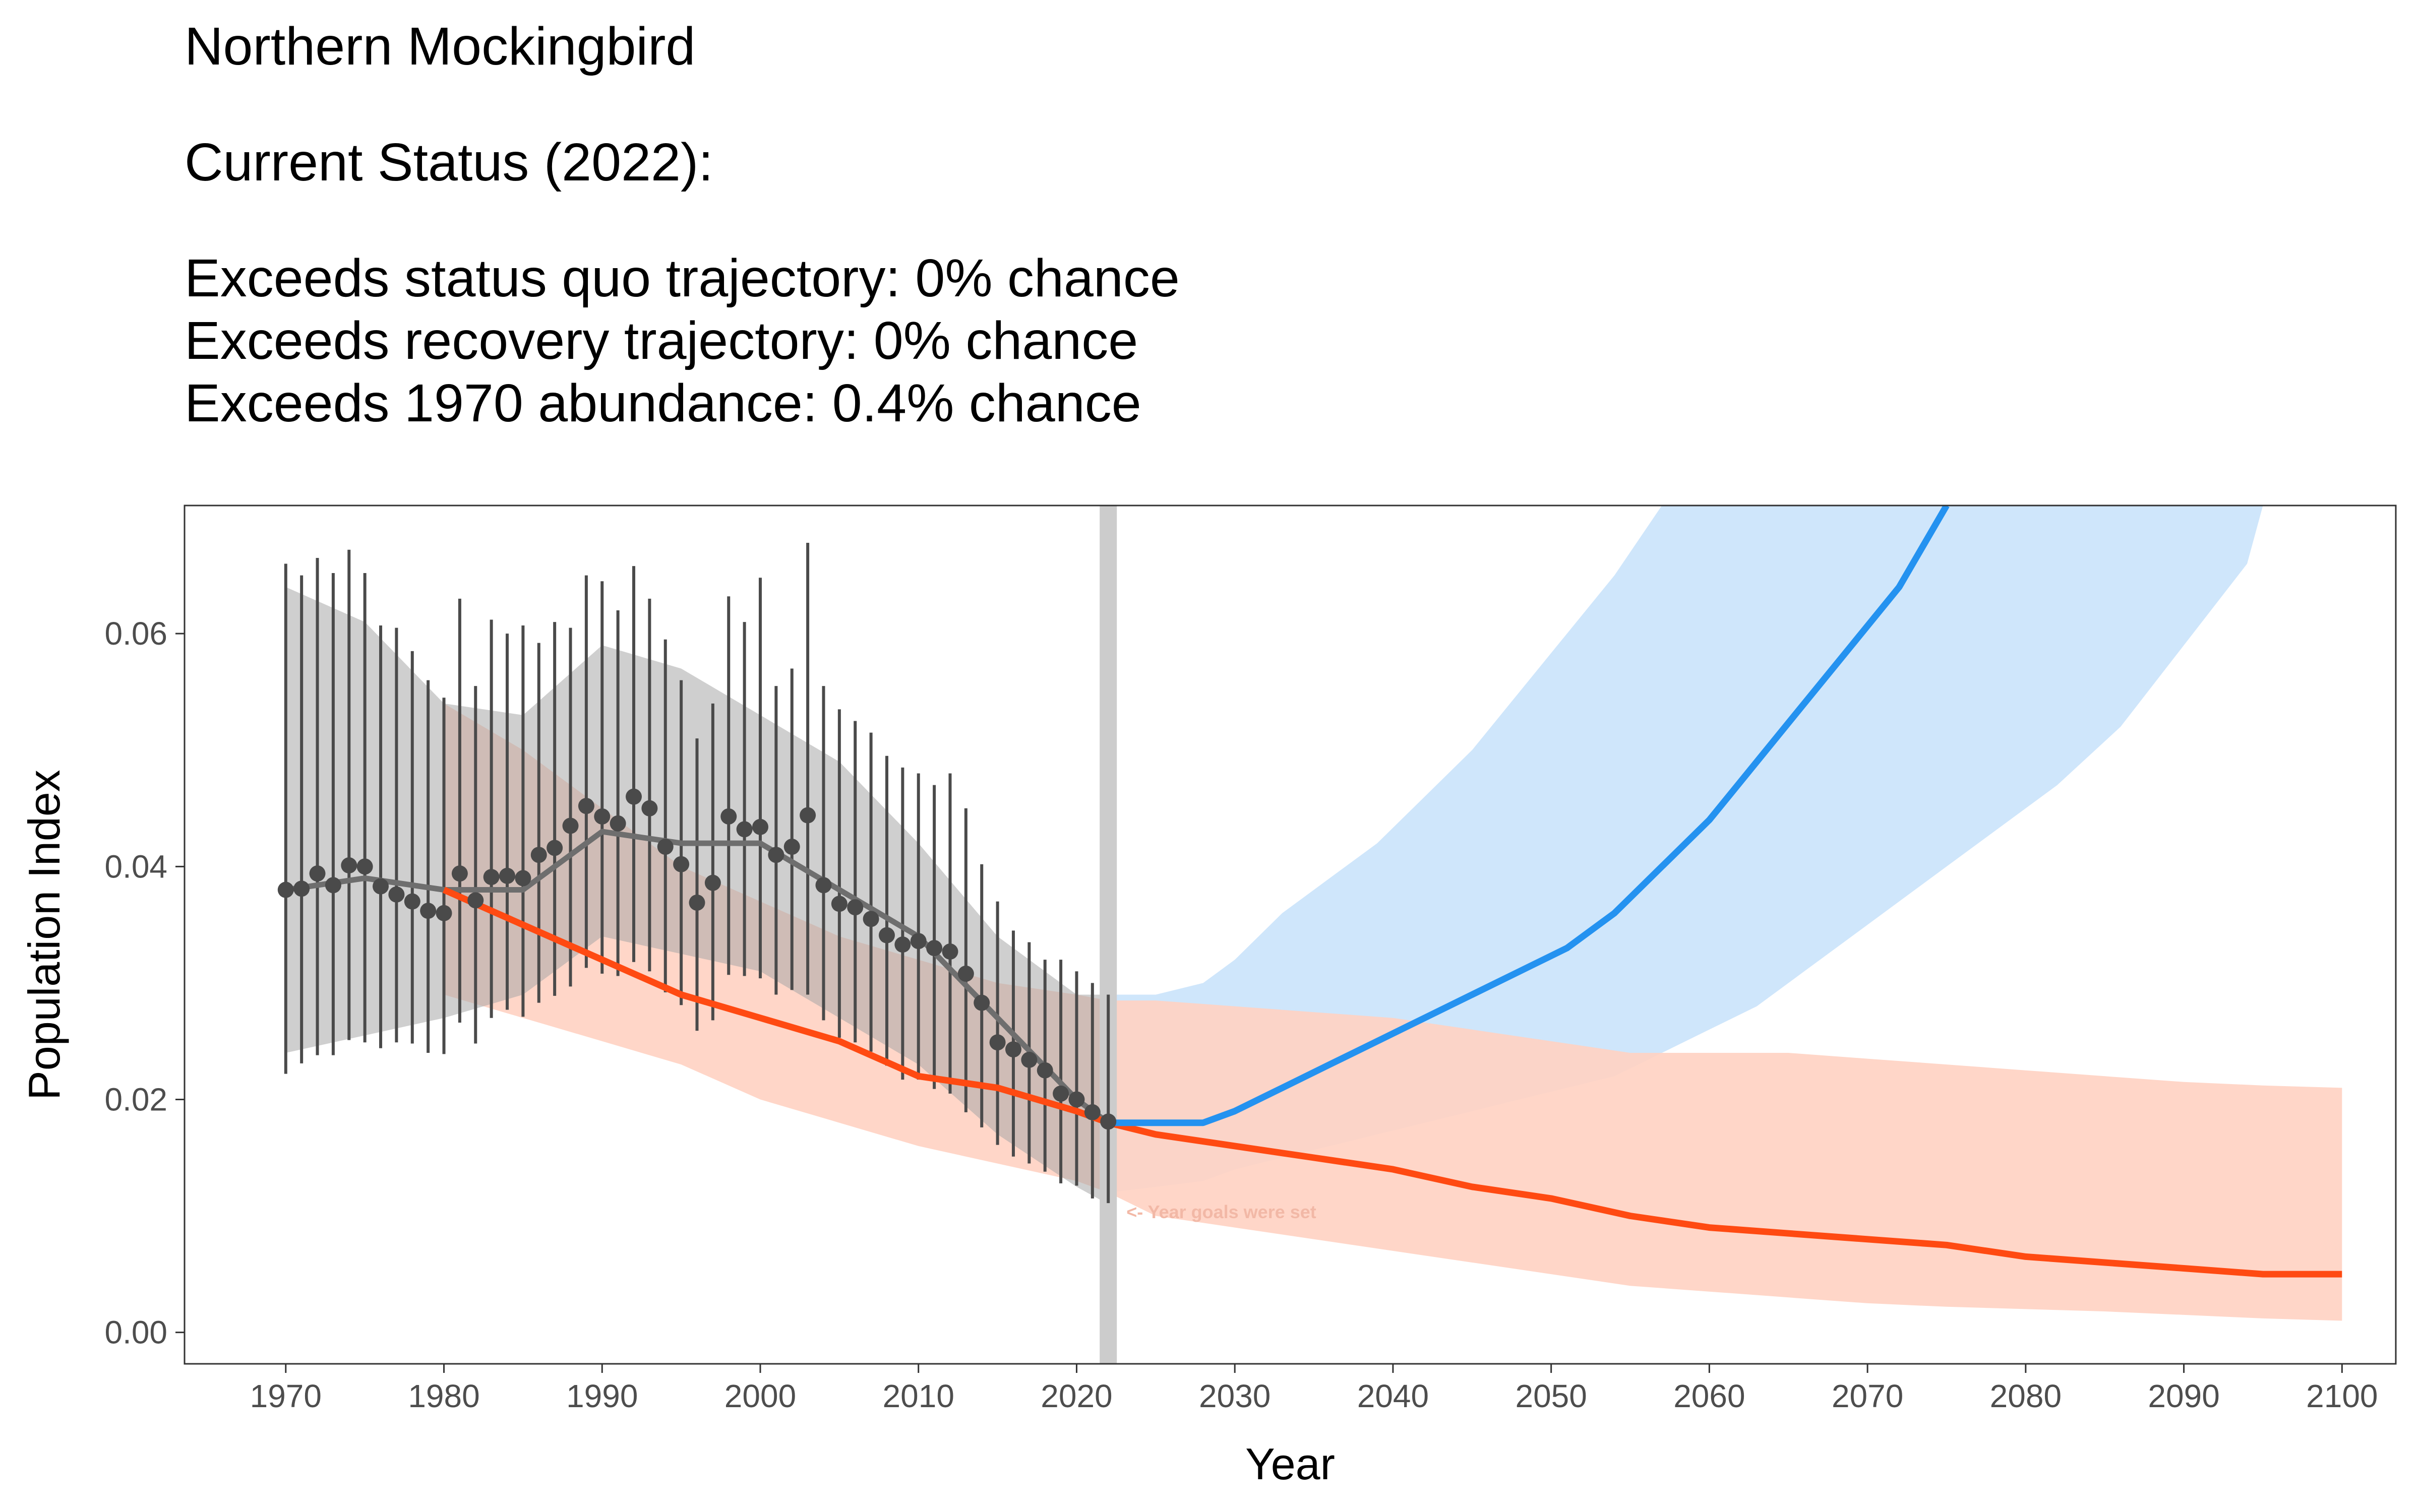 The height and width of the screenshot is (1512, 2420). Describe the element at coordinates (602, 1396) in the screenshot. I see `x-tick-label: 1990` at that location.